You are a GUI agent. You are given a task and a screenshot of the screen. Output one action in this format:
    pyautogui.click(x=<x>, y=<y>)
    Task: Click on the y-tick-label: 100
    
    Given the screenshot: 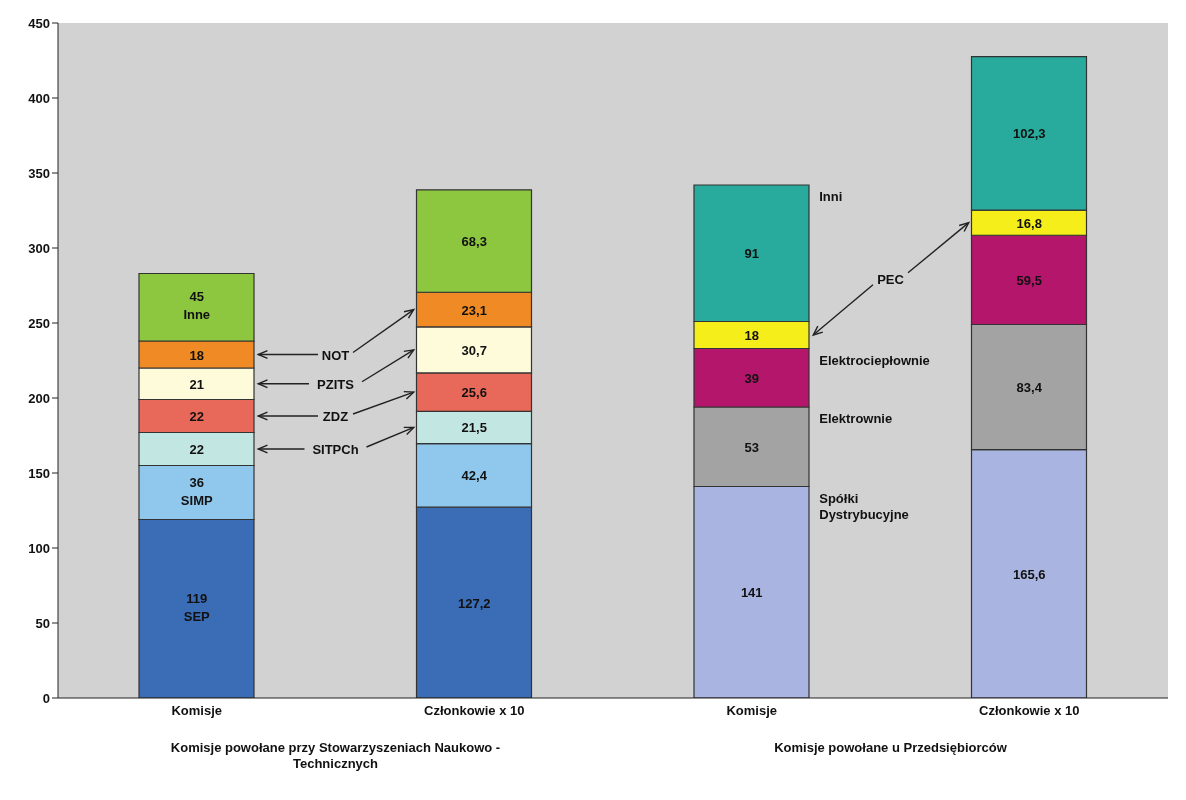 What is the action you would take?
    pyautogui.click(x=39, y=548)
    